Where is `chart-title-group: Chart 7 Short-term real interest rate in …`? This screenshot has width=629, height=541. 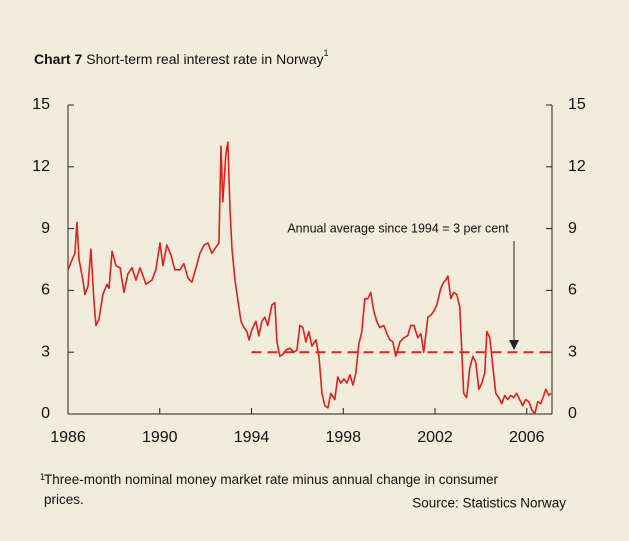 chart-title-group: Chart 7 Short-term real interest rate in … is located at coordinates (181, 57).